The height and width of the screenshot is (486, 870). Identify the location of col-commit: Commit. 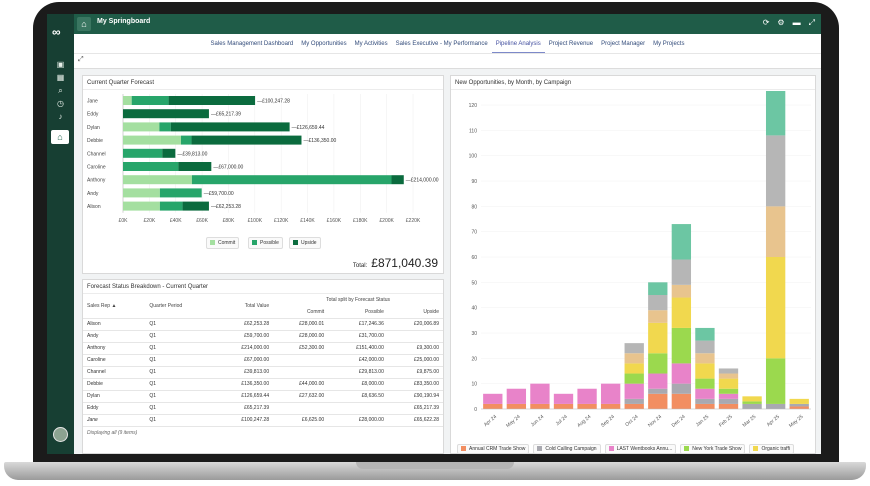
(301, 312).